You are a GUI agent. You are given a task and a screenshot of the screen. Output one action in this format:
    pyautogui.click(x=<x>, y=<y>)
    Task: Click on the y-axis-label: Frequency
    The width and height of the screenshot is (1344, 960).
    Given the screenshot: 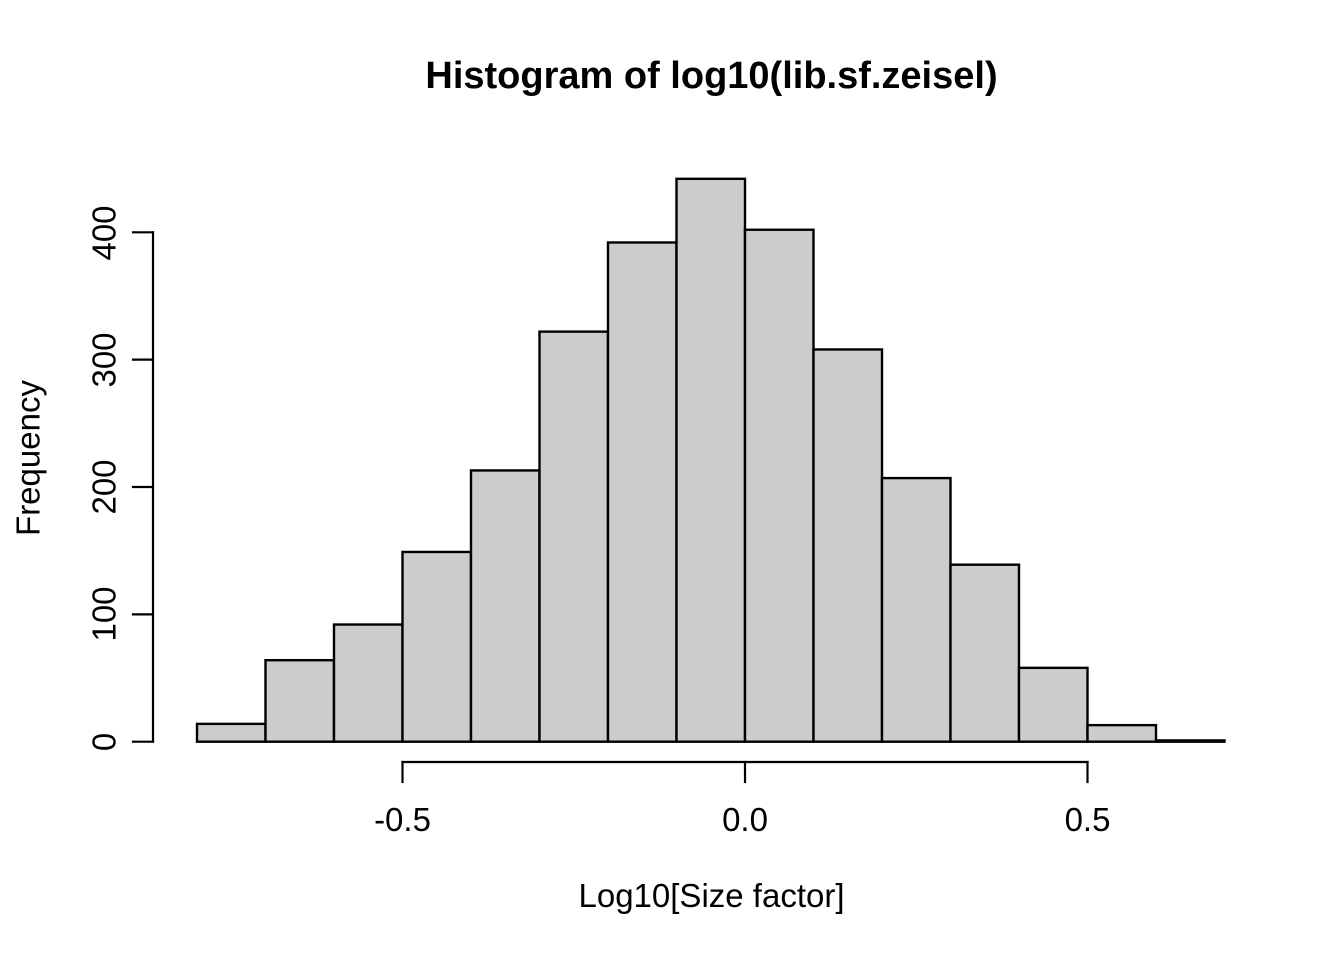 What is the action you would take?
    pyautogui.click(x=28, y=458)
    